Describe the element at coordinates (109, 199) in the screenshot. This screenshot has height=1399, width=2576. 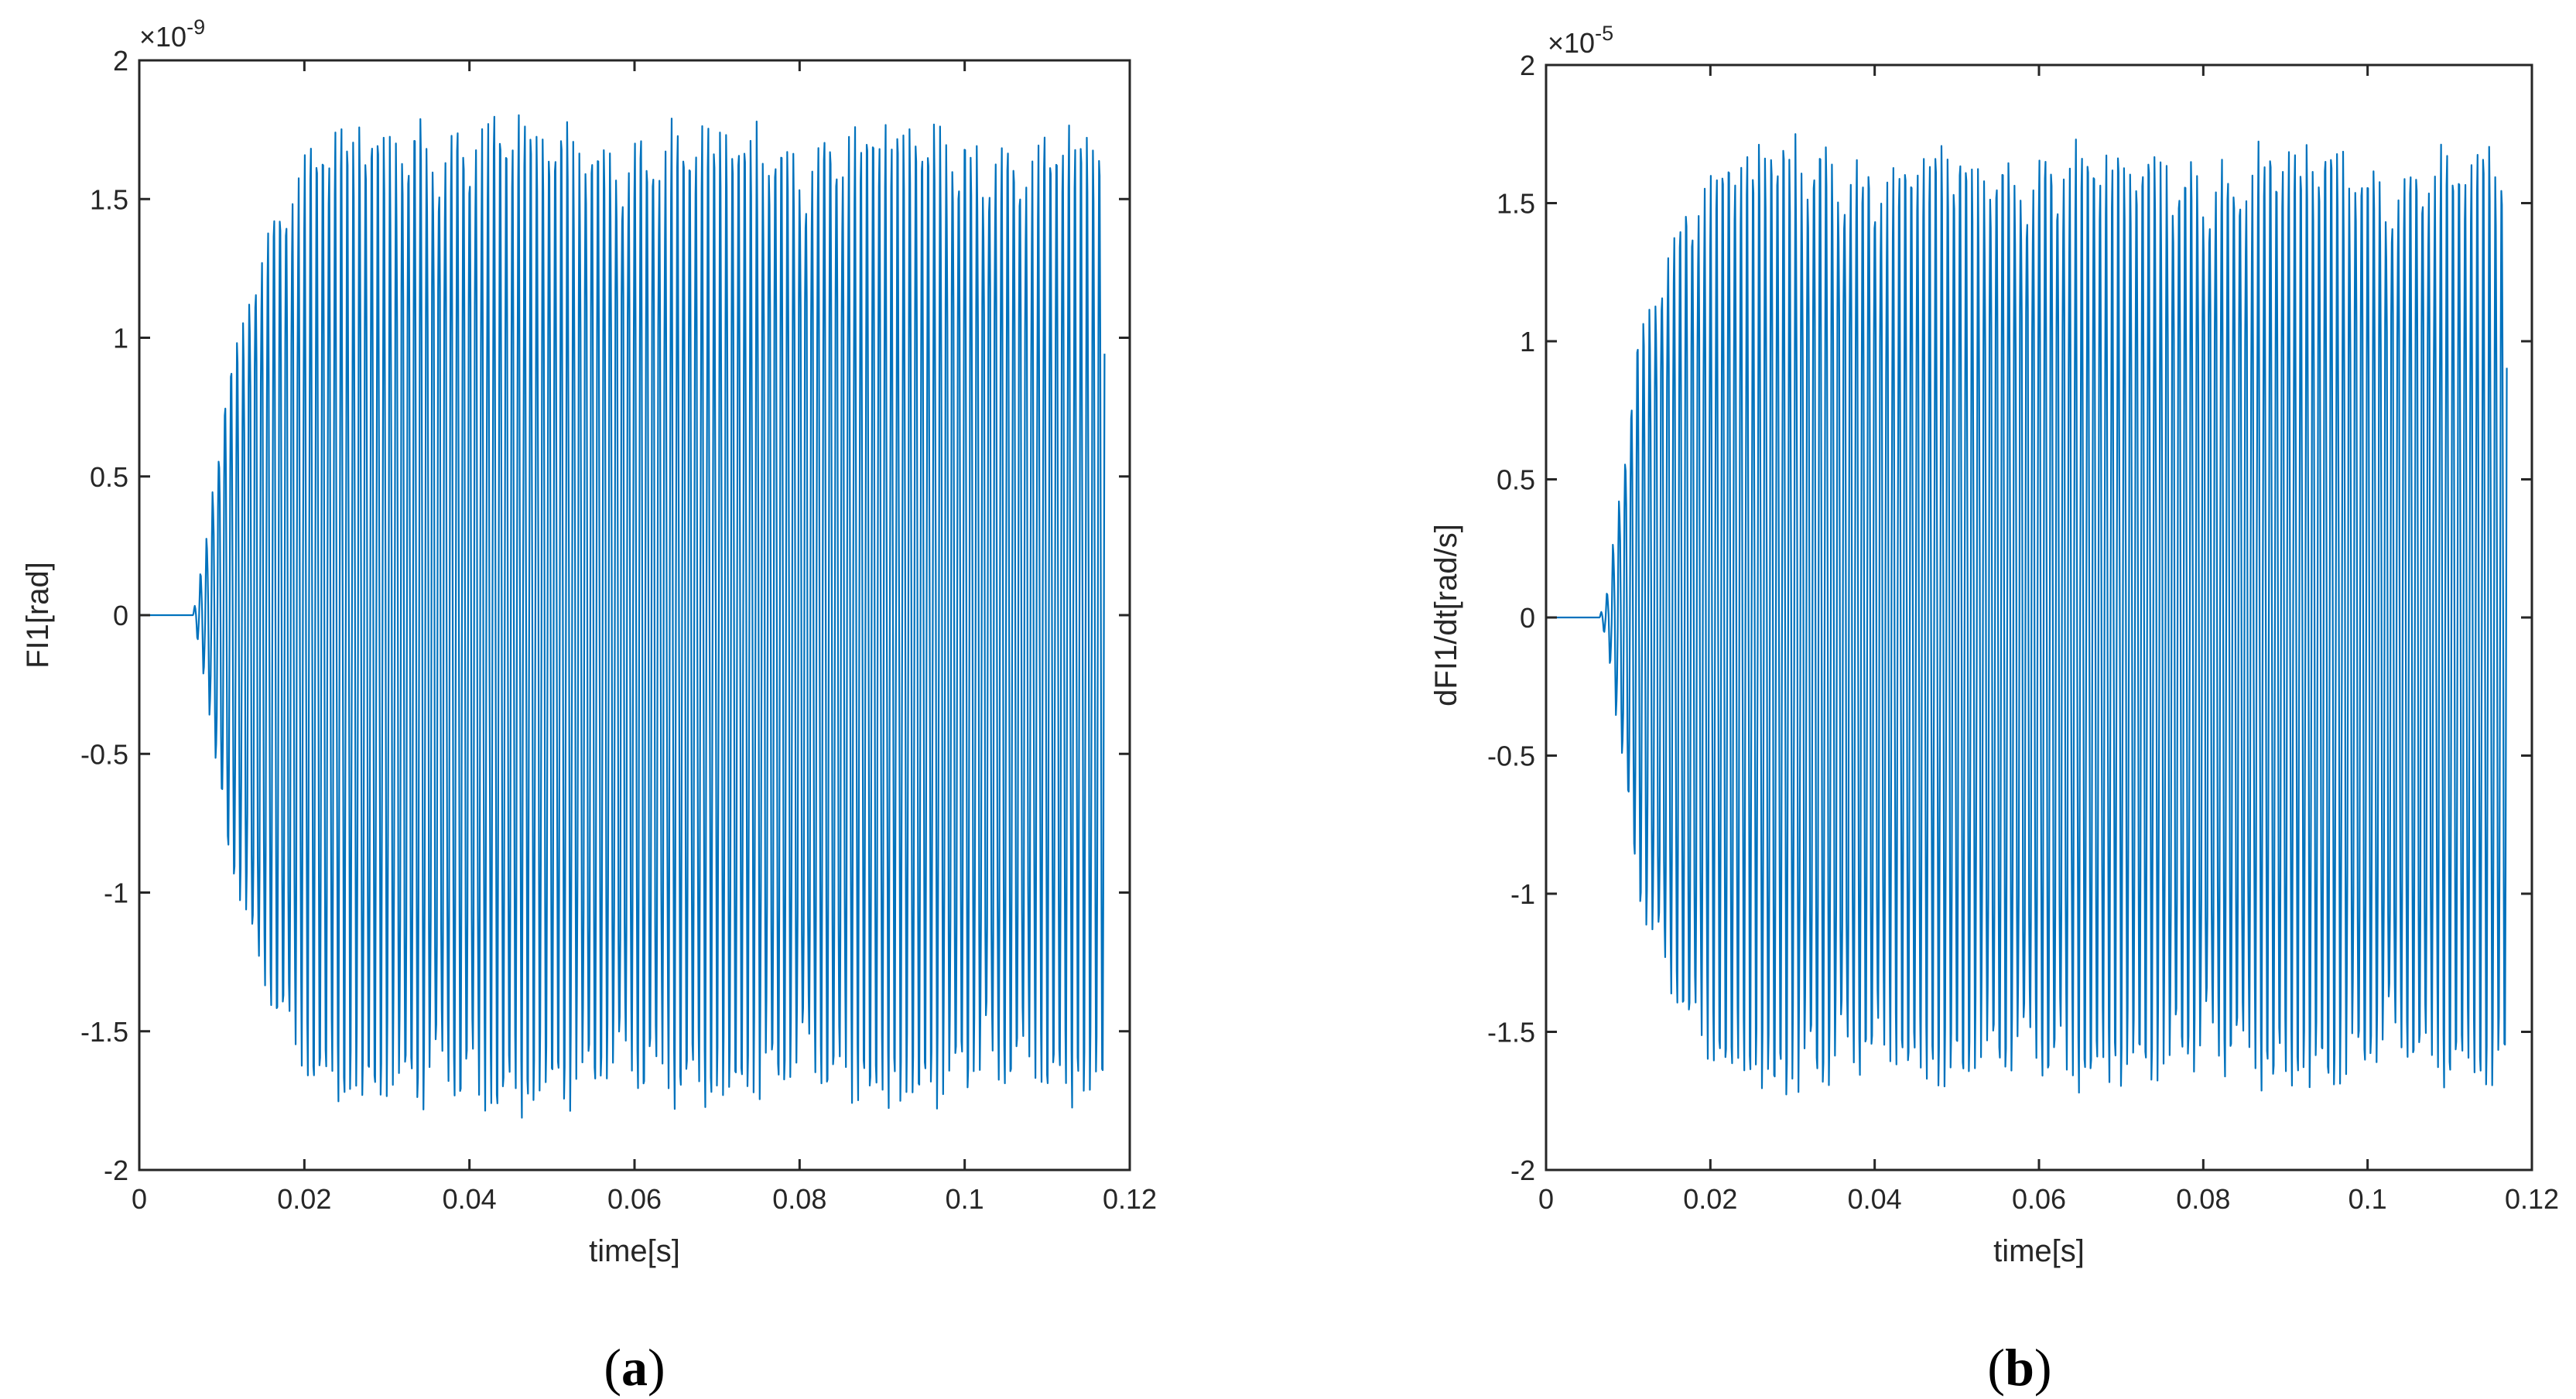
I see `chart-a-y-tick-label: 1.5` at that location.